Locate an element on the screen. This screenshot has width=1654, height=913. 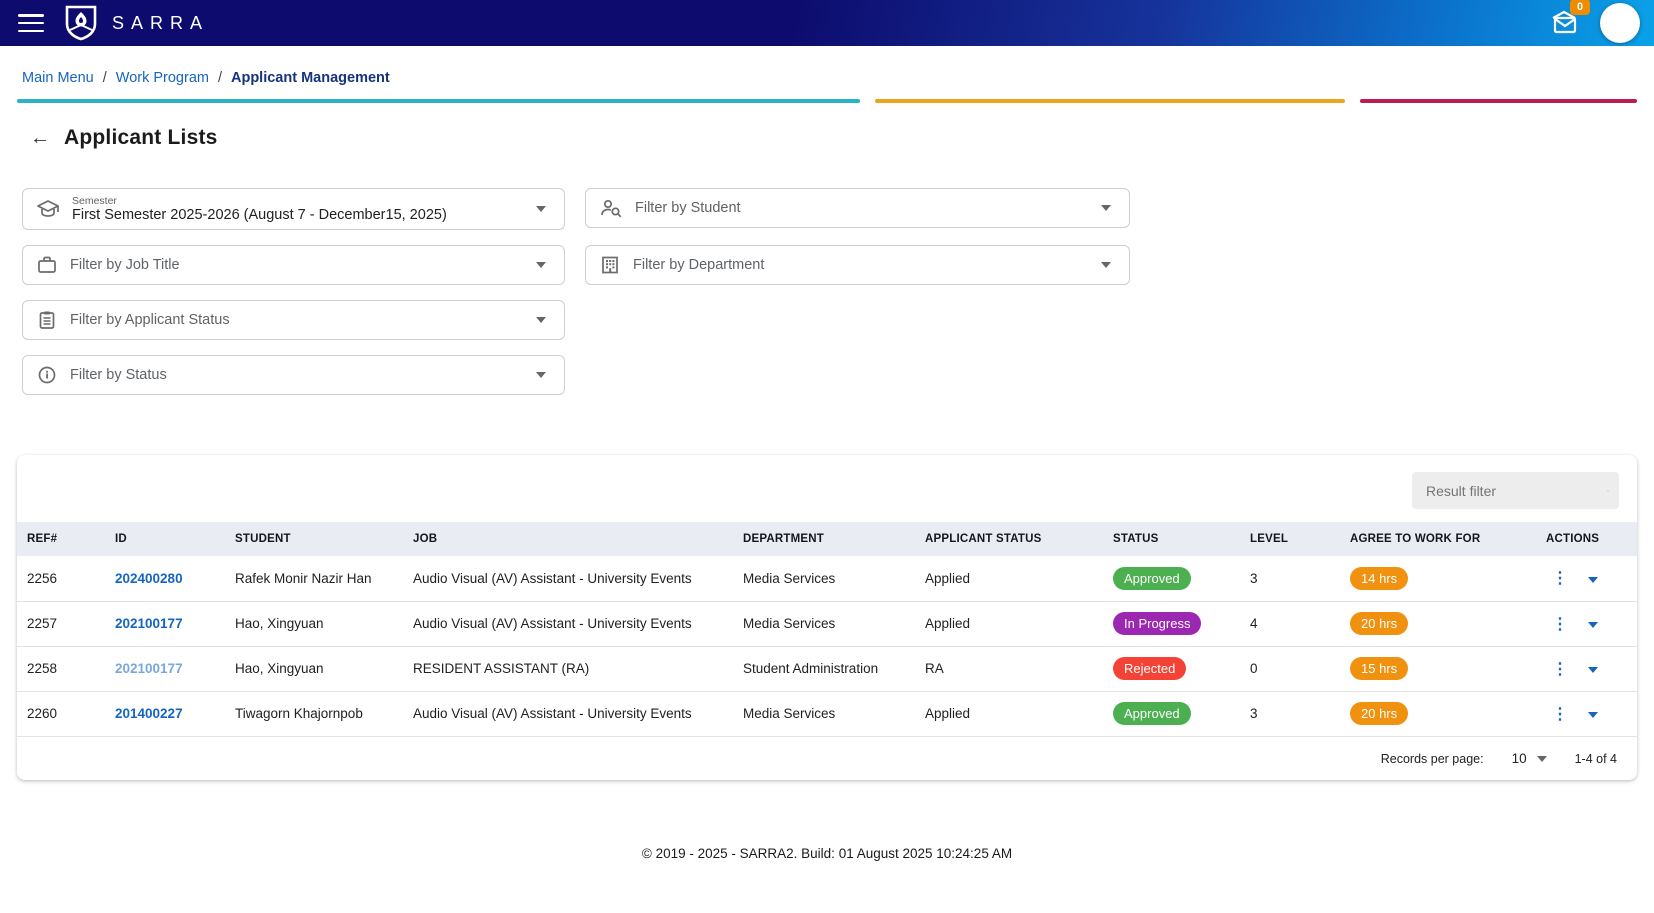
level-cell: 4 is located at coordinates (1290, 623).